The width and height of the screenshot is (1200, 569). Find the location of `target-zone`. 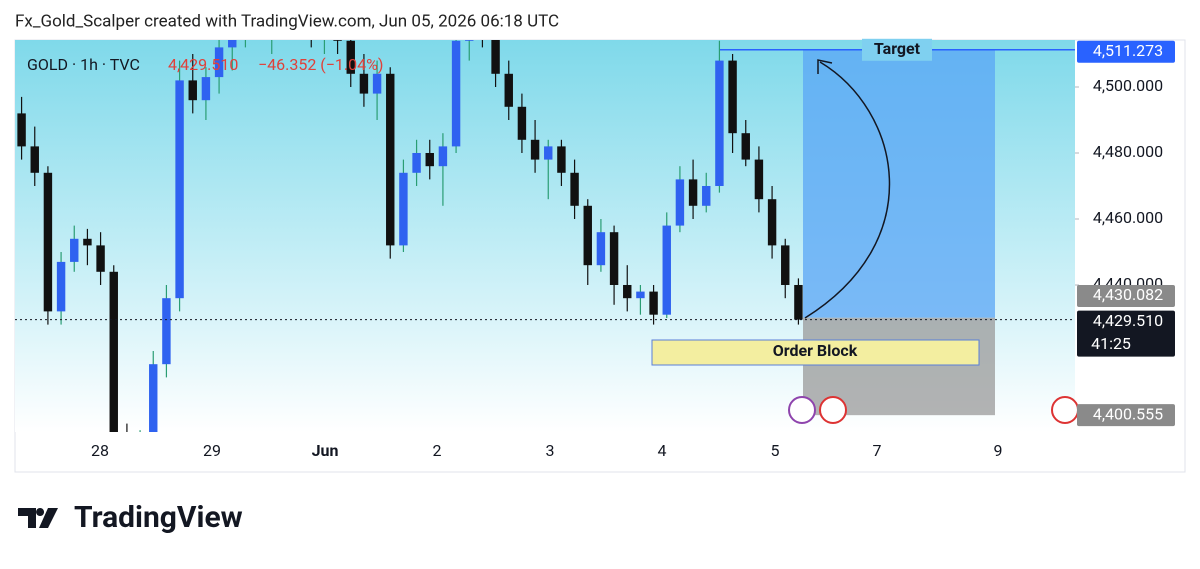

target-zone is located at coordinates (899, 183).